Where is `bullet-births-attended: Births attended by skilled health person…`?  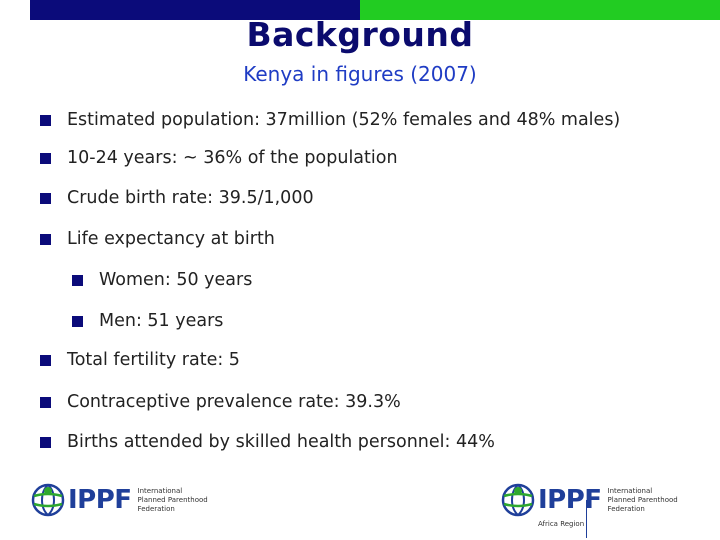 bullet-births-attended: Births attended by skilled health person… is located at coordinates (267, 442).